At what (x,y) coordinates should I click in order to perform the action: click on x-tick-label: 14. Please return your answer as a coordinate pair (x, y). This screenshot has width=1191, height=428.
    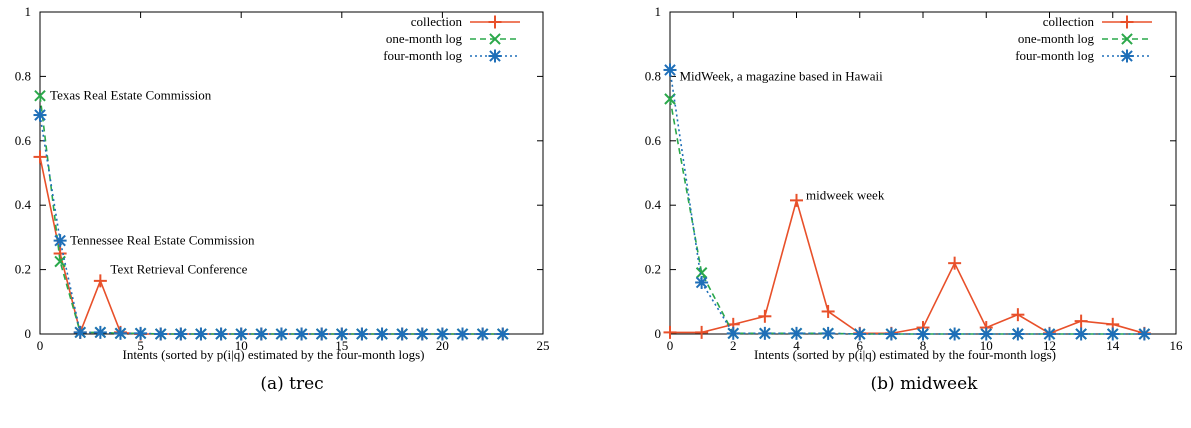
    Looking at the image, I should click on (1113, 345).